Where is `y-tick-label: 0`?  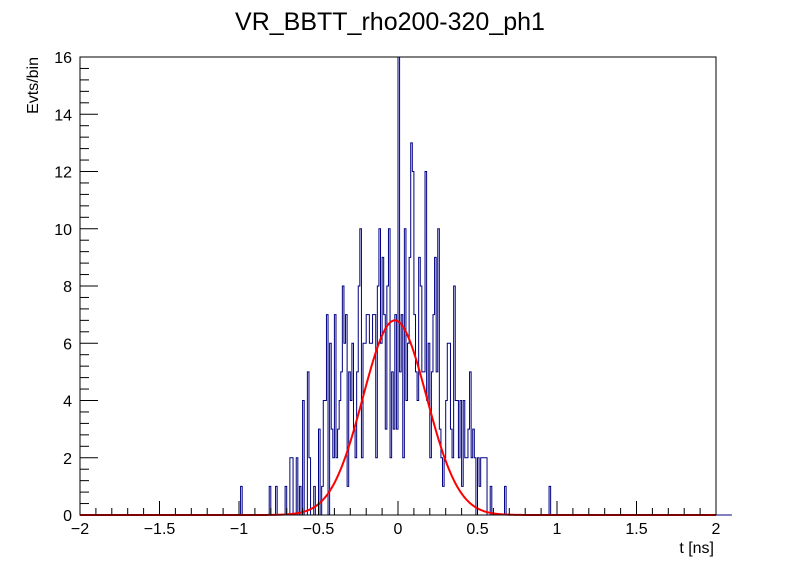
y-tick-label: 0 is located at coordinates (67, 516).